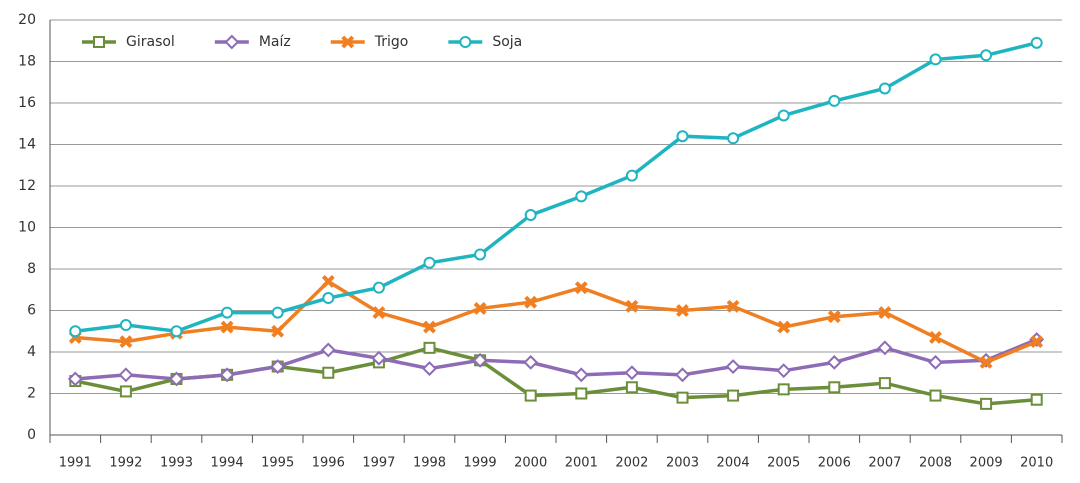 This screenshot has width=1080, height=483. What do you see at coordinates (27, 20) in the screenshot?
I see `y-tick-label: 20` at bounding box center [27, 20].